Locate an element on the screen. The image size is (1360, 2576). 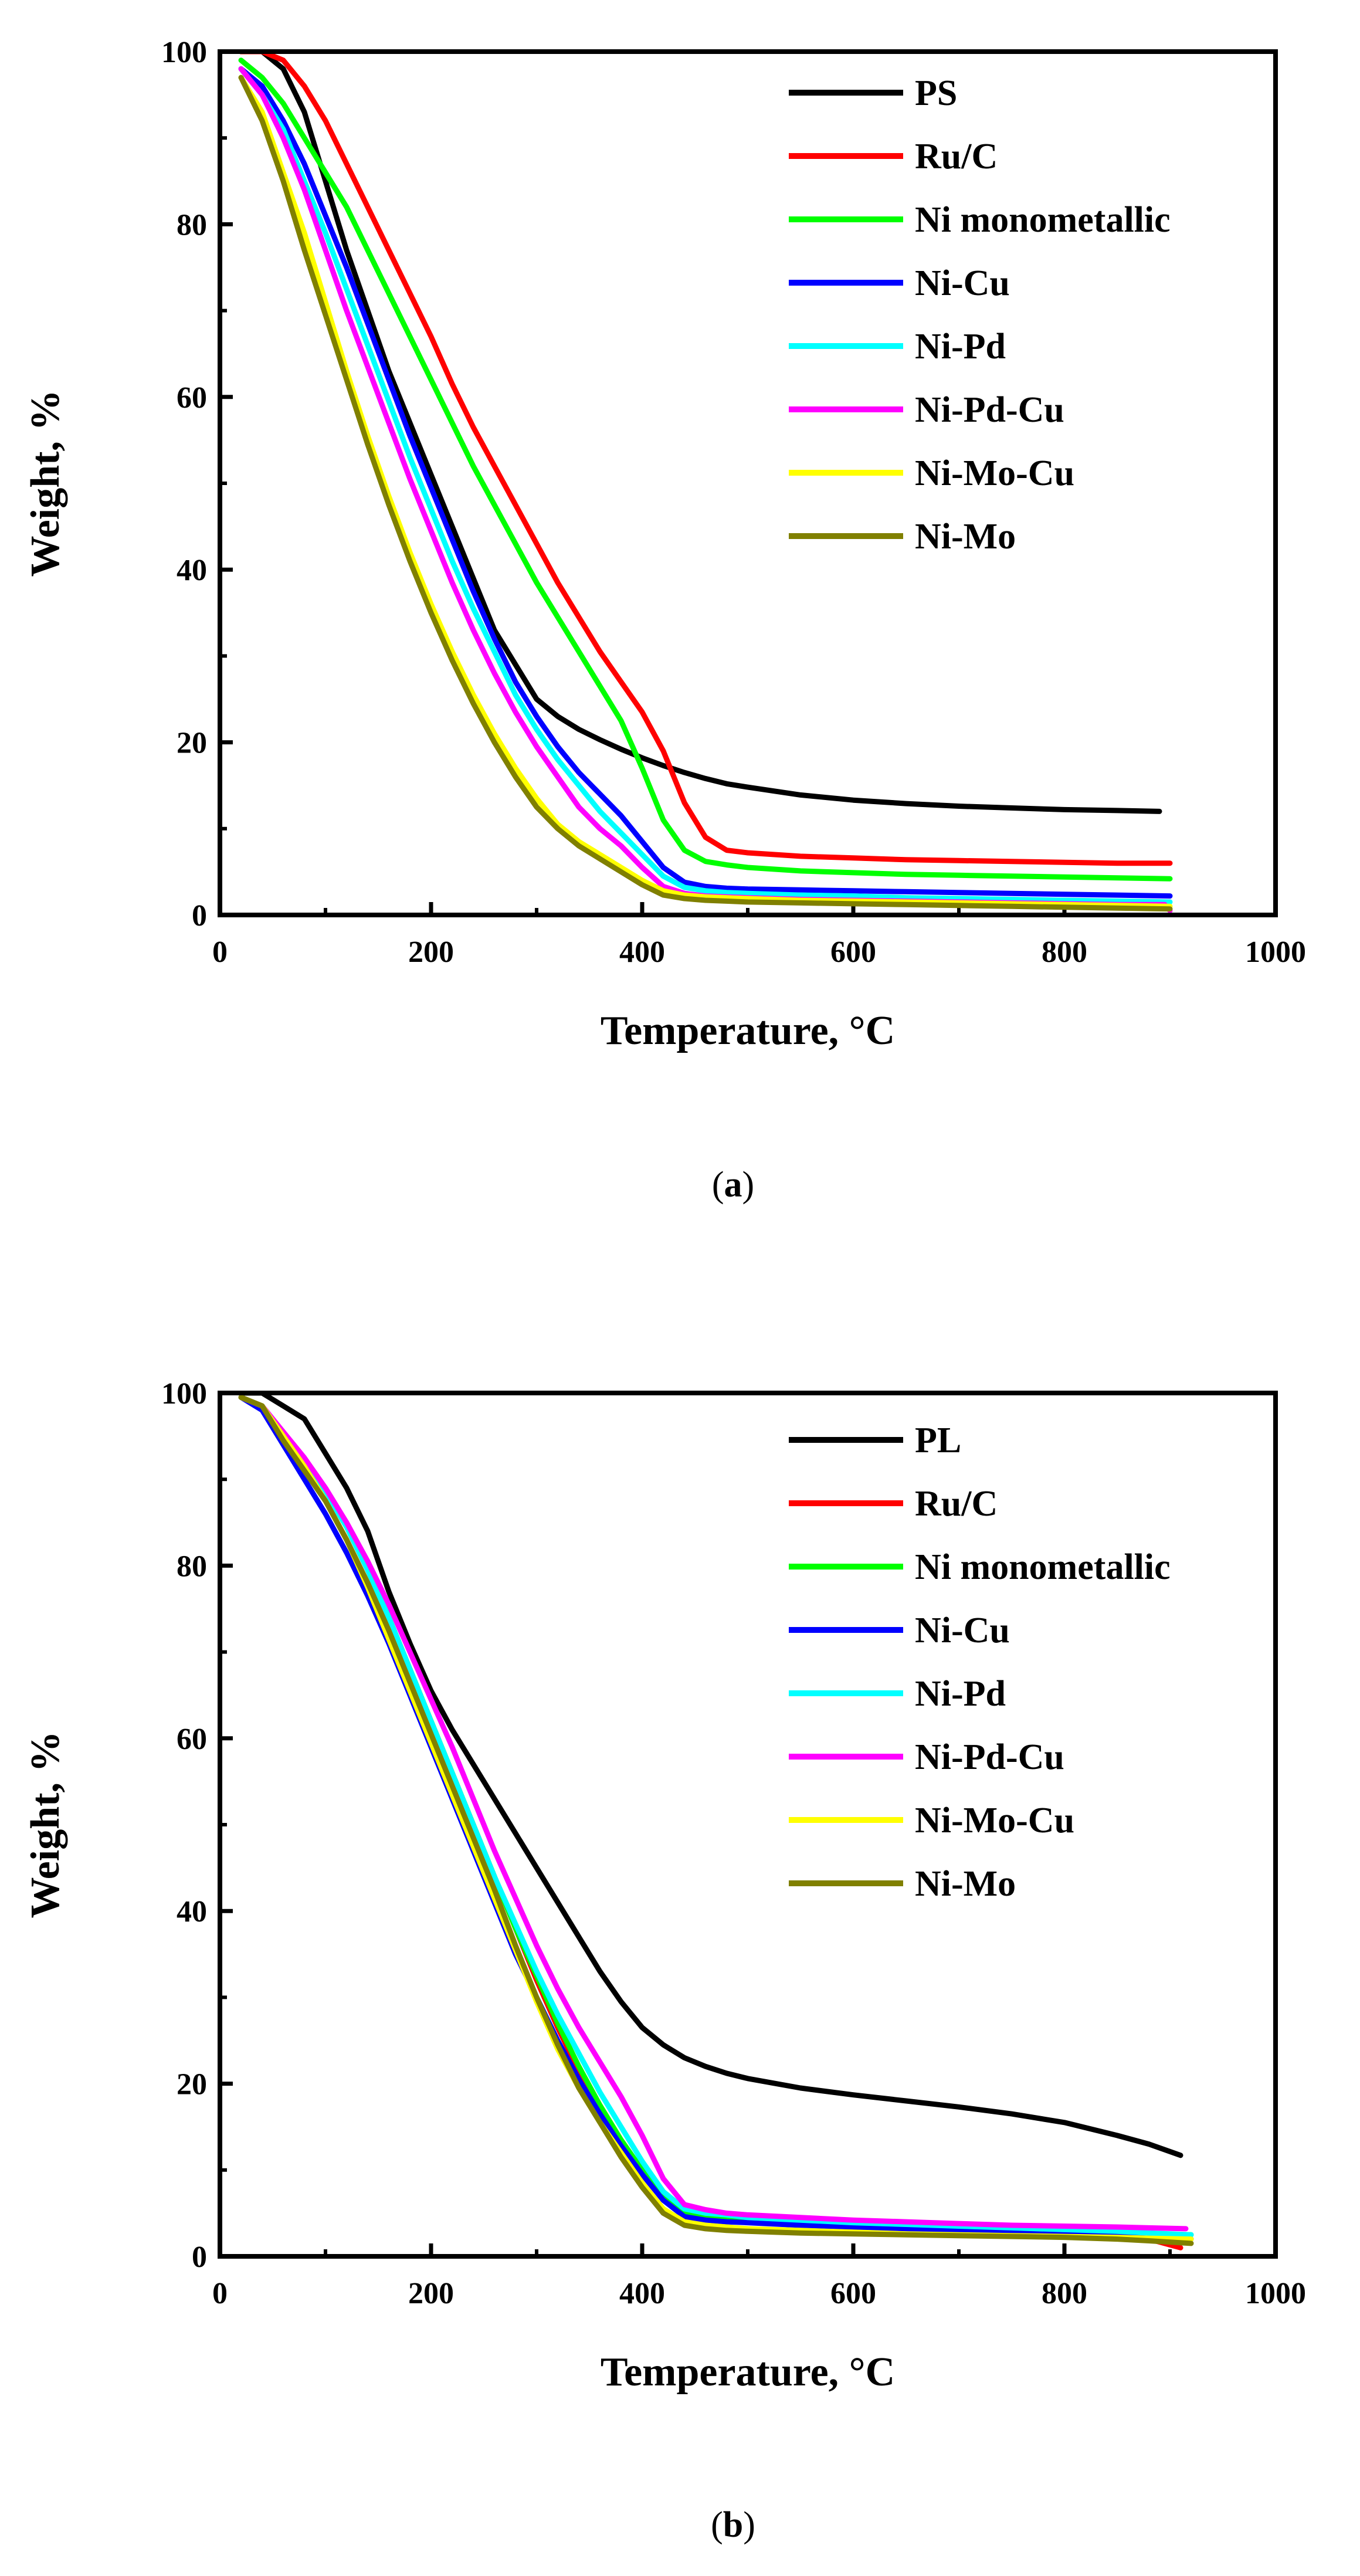
panel-caption-letter: a is located at coordinates (733, 1185).